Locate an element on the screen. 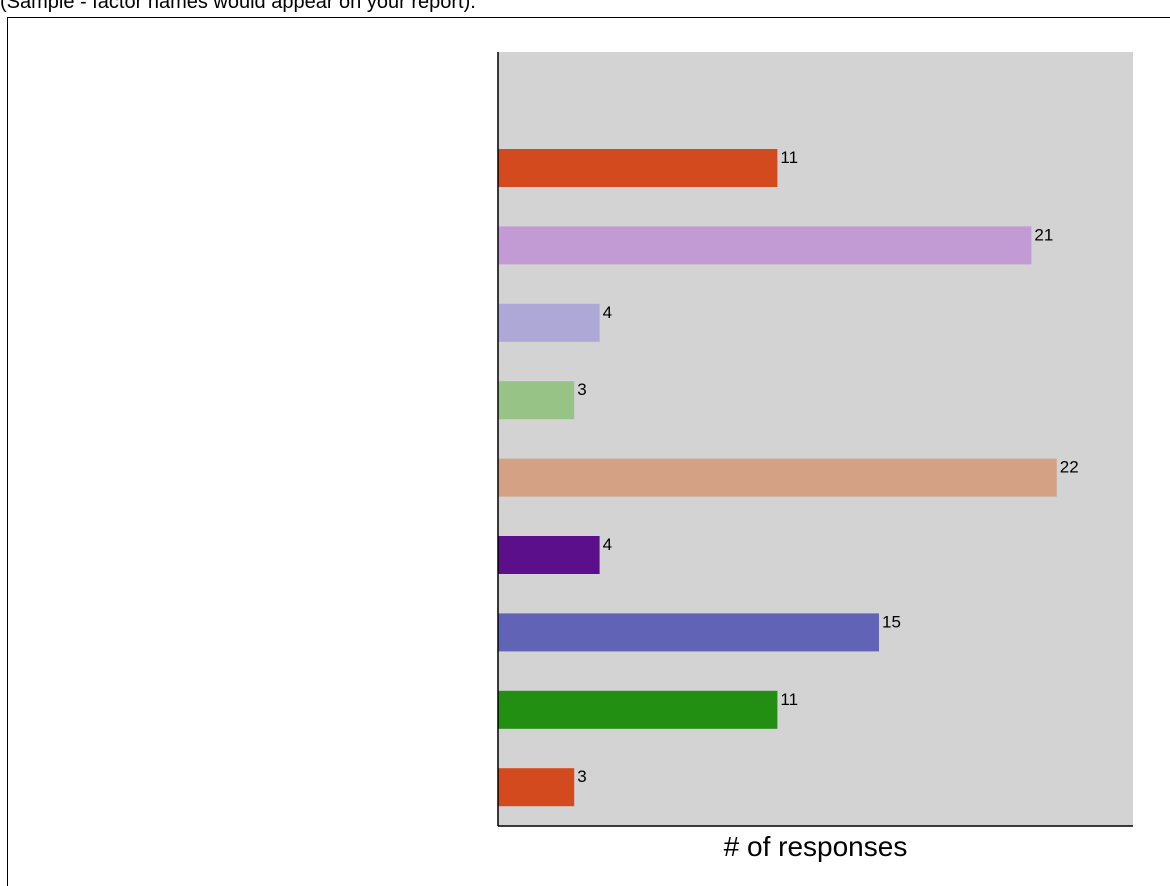 The image size is (1170, 886). data-label-7: 15 is located at coordinates (891, 621).